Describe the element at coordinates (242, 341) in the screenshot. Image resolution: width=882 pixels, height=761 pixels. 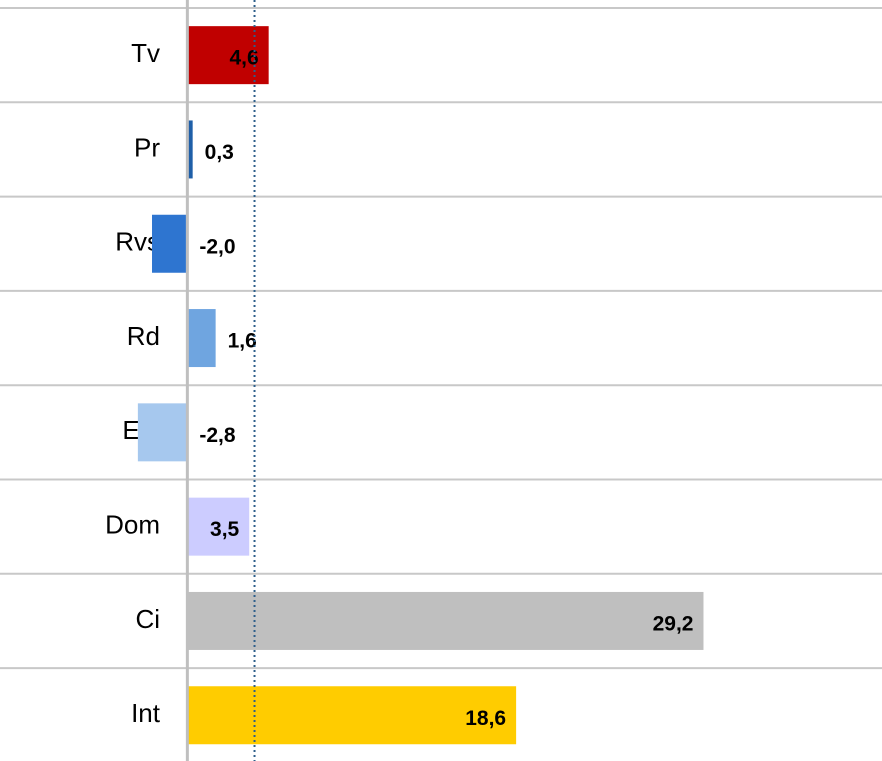
I see `value-label: 1,6` at that location.